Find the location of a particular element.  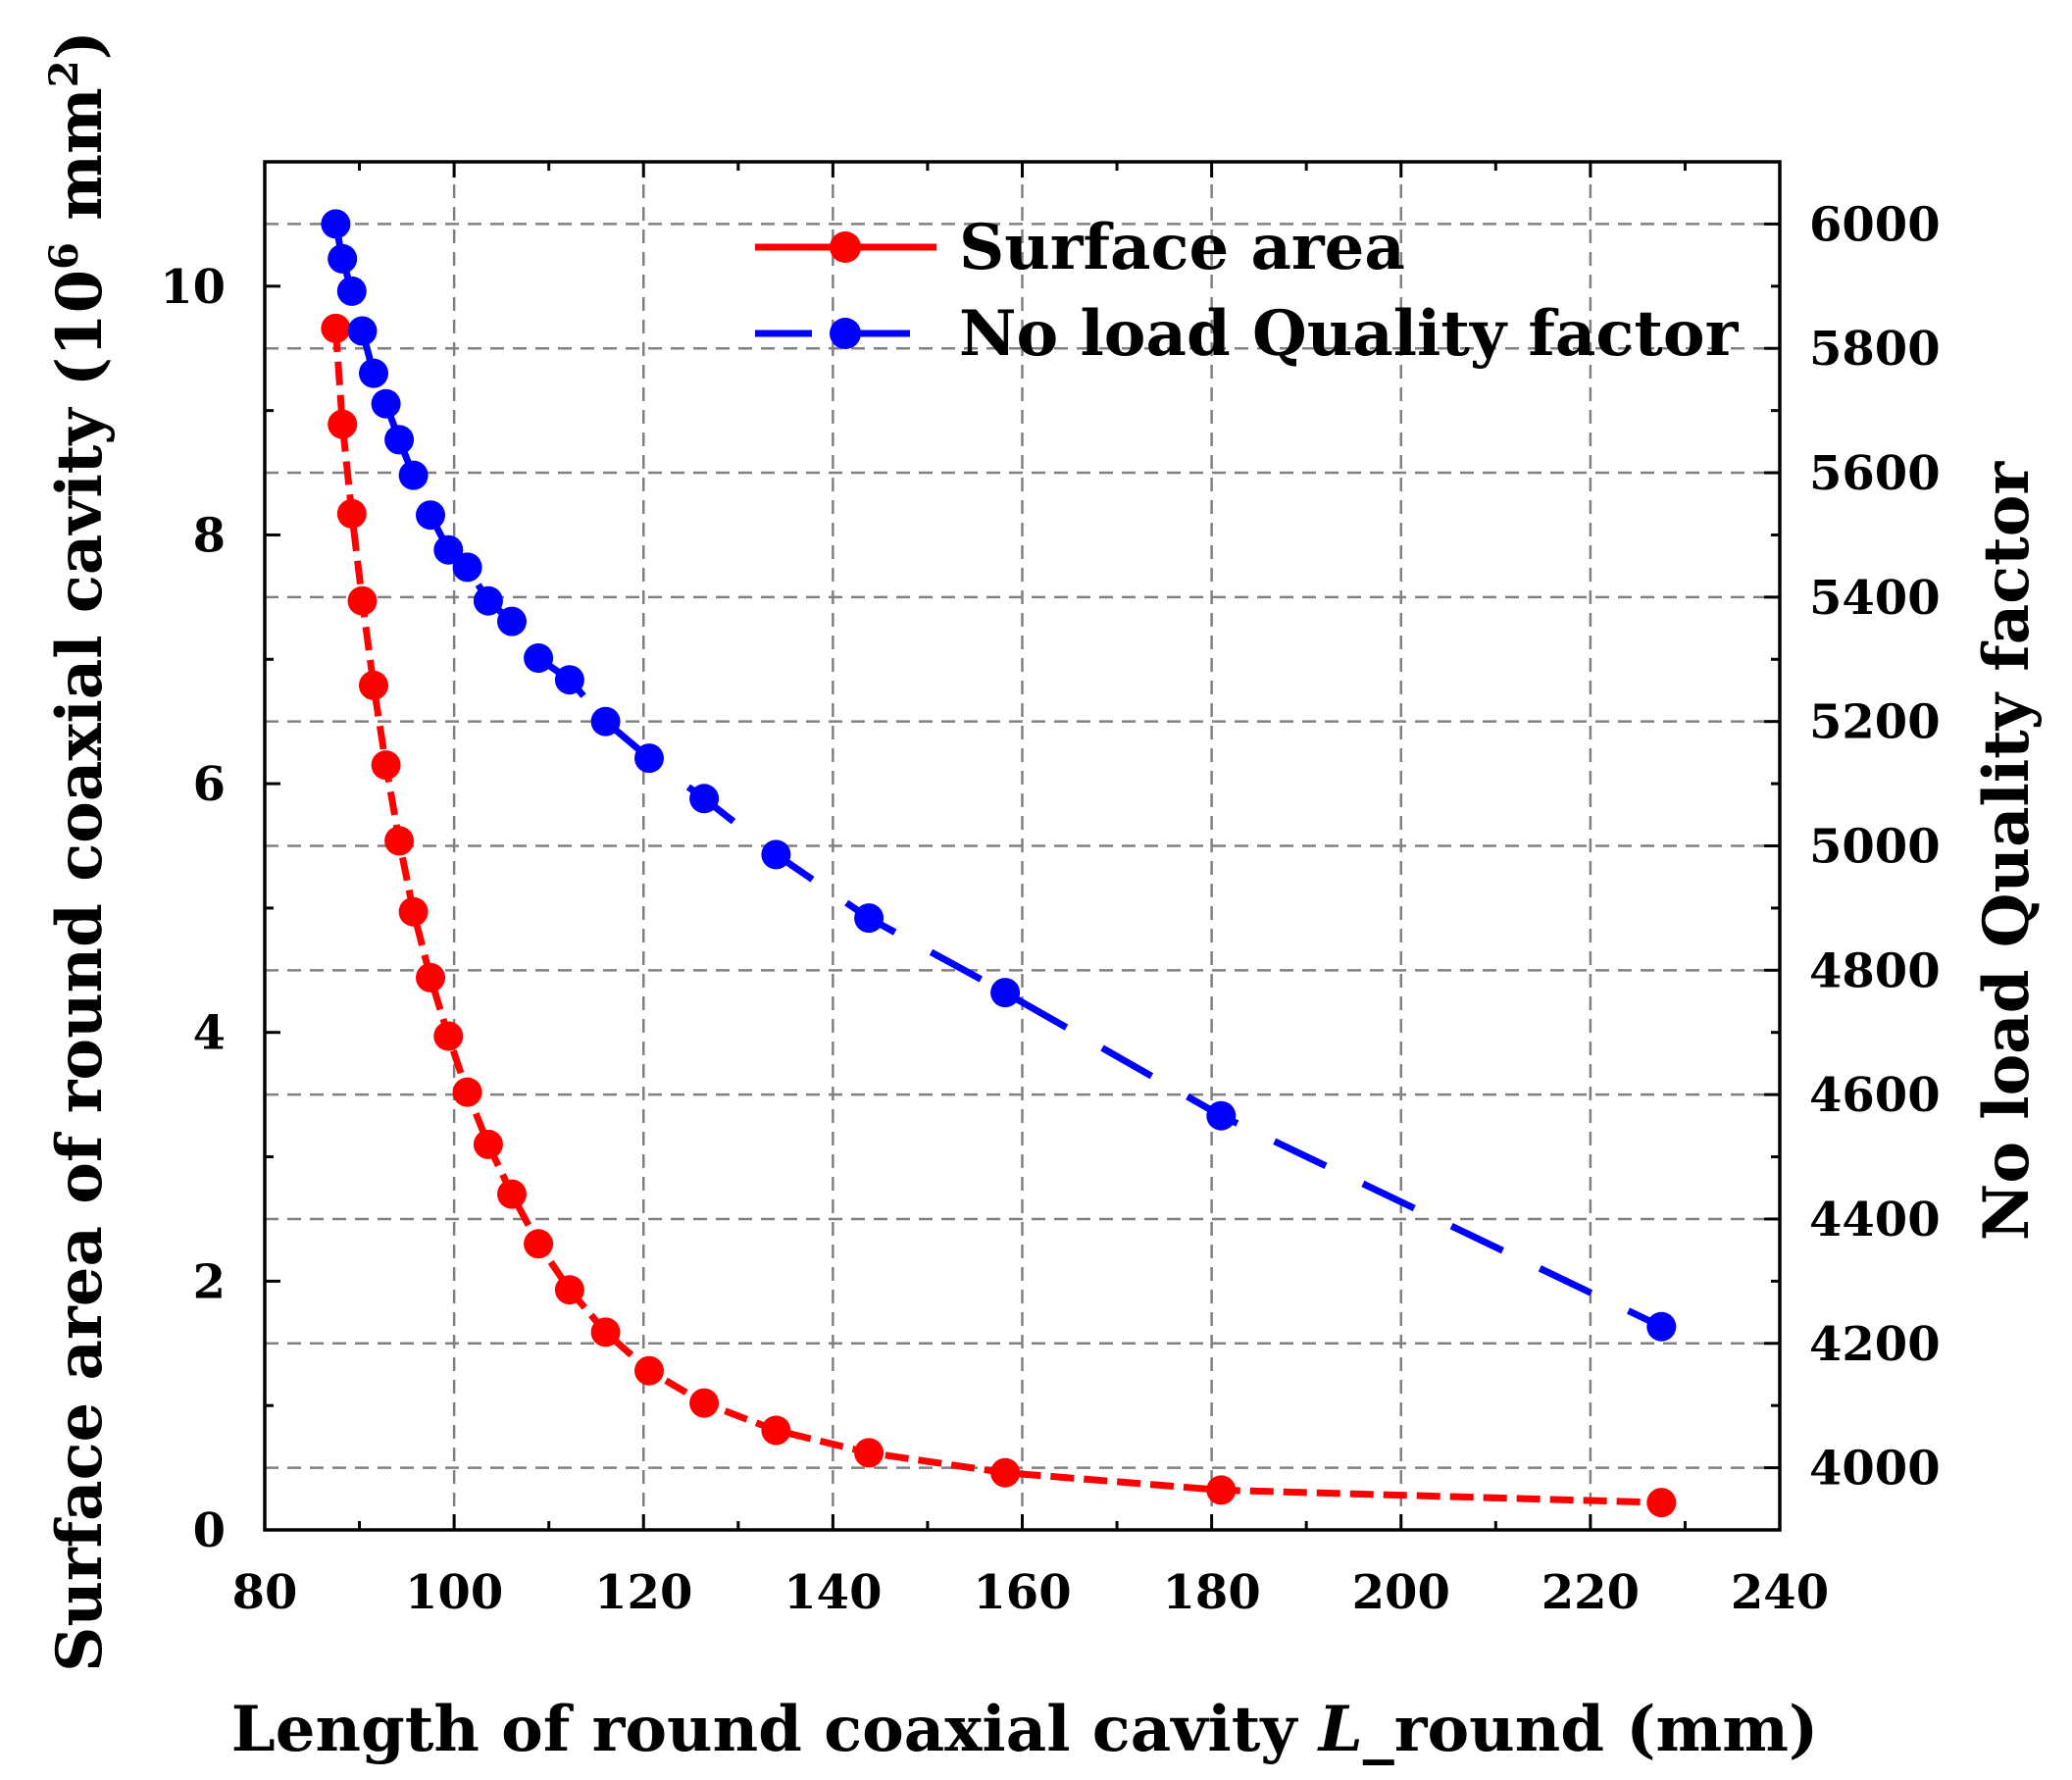

x-tick-label: 100 is located at coordinates (454, 1592).